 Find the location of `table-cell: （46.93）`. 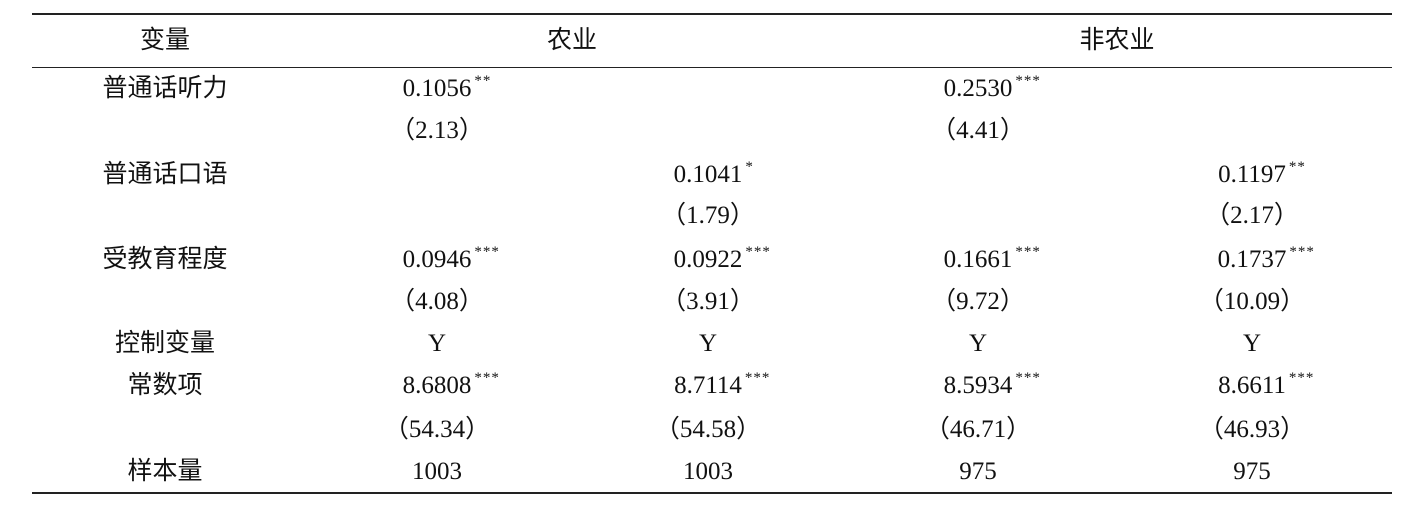

table-cell: （46.93） is located at coordinates (1252, 429).